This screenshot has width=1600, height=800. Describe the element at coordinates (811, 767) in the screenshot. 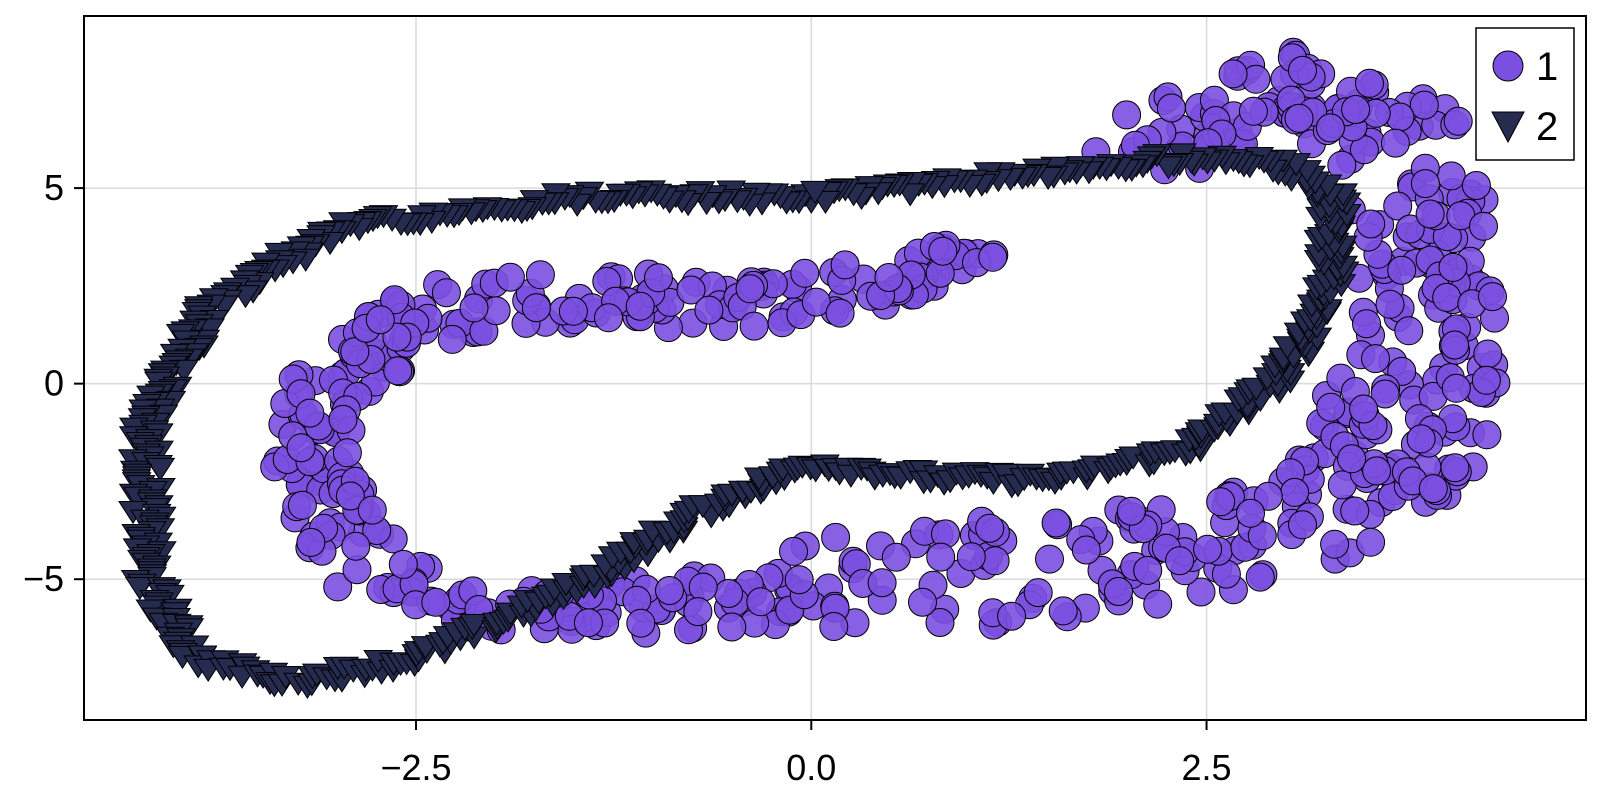

I see `x-tick-label: 0.0` at that location.